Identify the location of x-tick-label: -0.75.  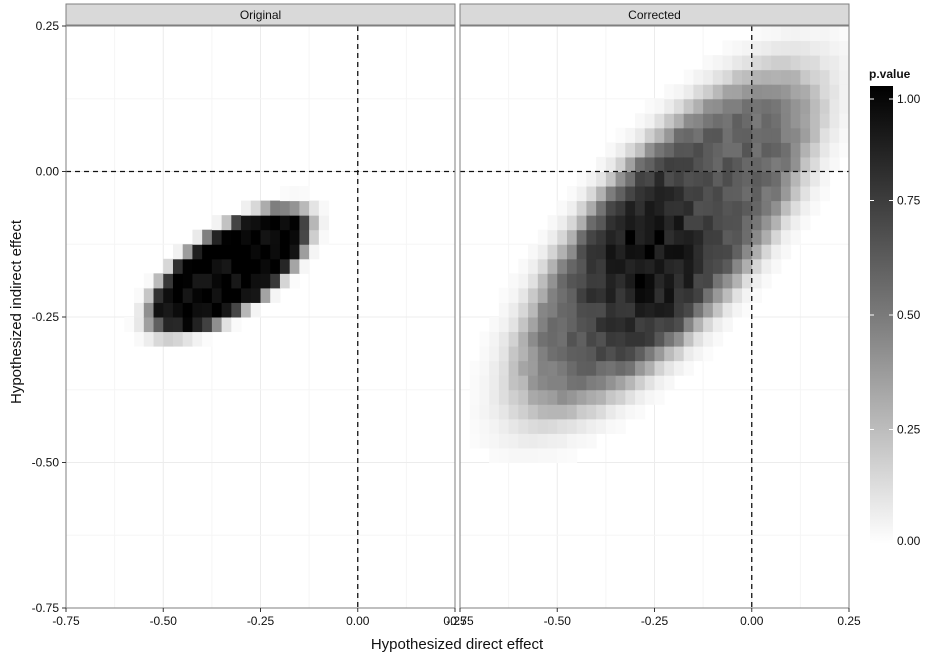
(460, 621).